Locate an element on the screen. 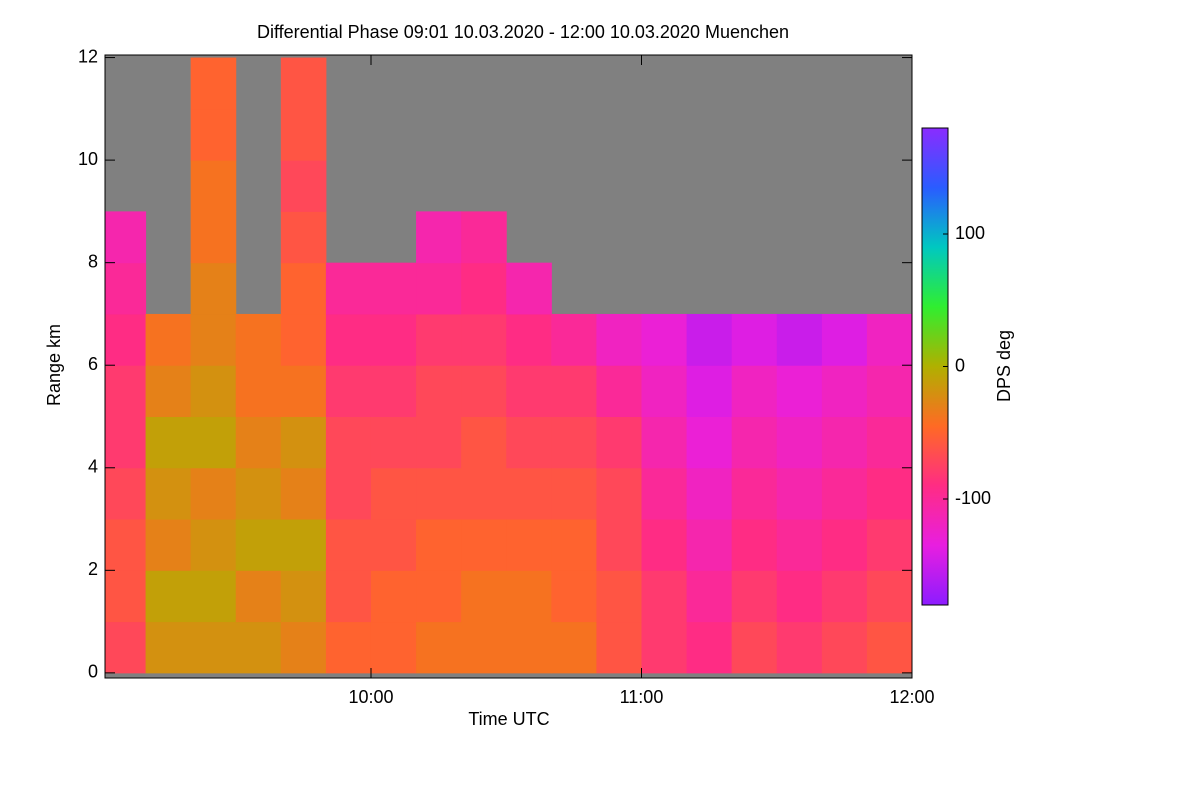  x-tick-label: 12:00 is located at coordinates (911, 697).